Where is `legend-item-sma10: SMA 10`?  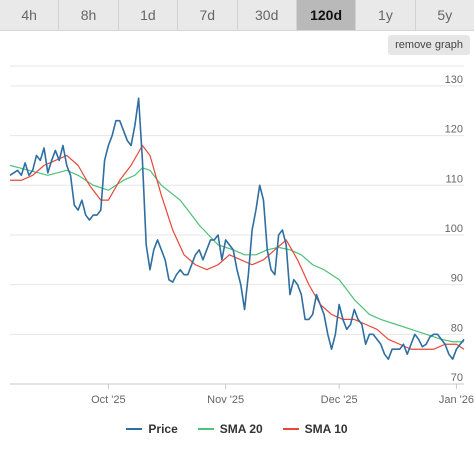
legend-item-sma10: SMA 10 is located at coordinates (315, 429).